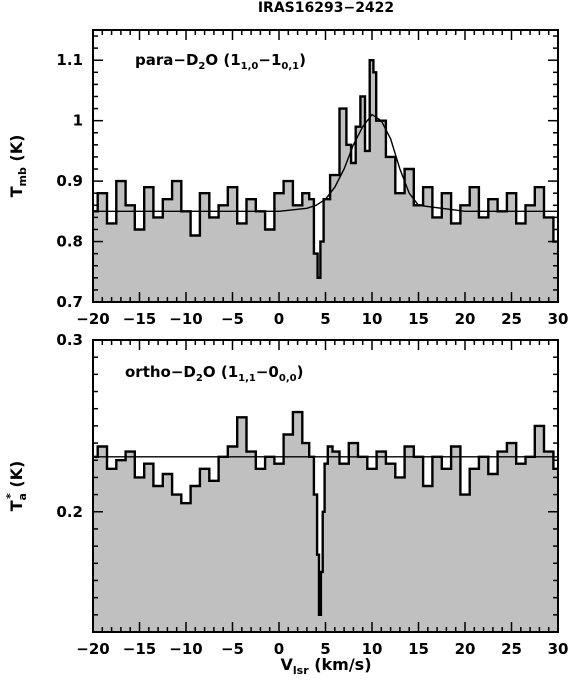 The image size is (568, 681). What do you see at coordinates (22, 176) in the screenshot?
I see `y-axis-label-sub: mb` at bounding box center [22, 176].